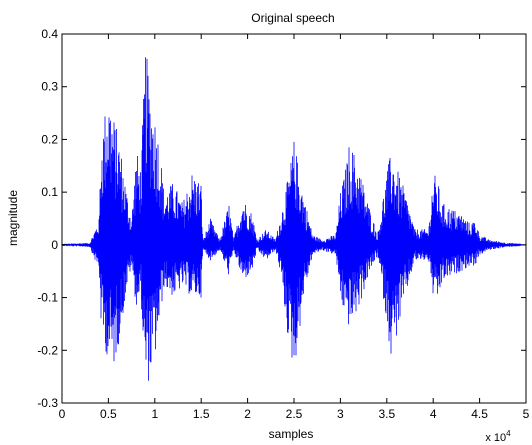 This screenshot has height=445, width=532. Describe the element at coordinates (386, 414) in the screenshot. I see `x-tick-label: 3.5` at that location.